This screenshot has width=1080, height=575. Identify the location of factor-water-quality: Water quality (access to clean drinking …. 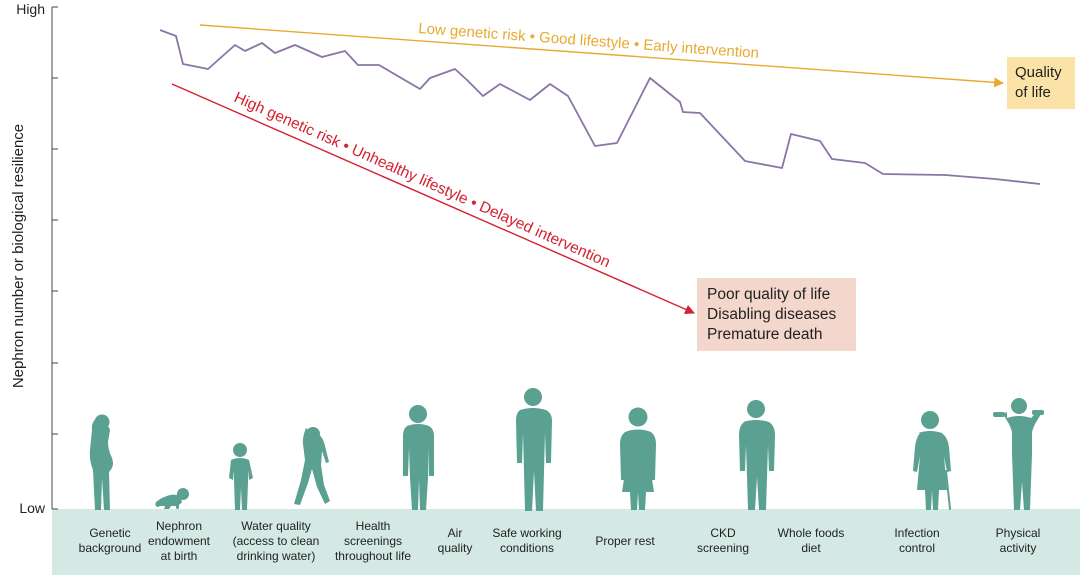
(276, 541).